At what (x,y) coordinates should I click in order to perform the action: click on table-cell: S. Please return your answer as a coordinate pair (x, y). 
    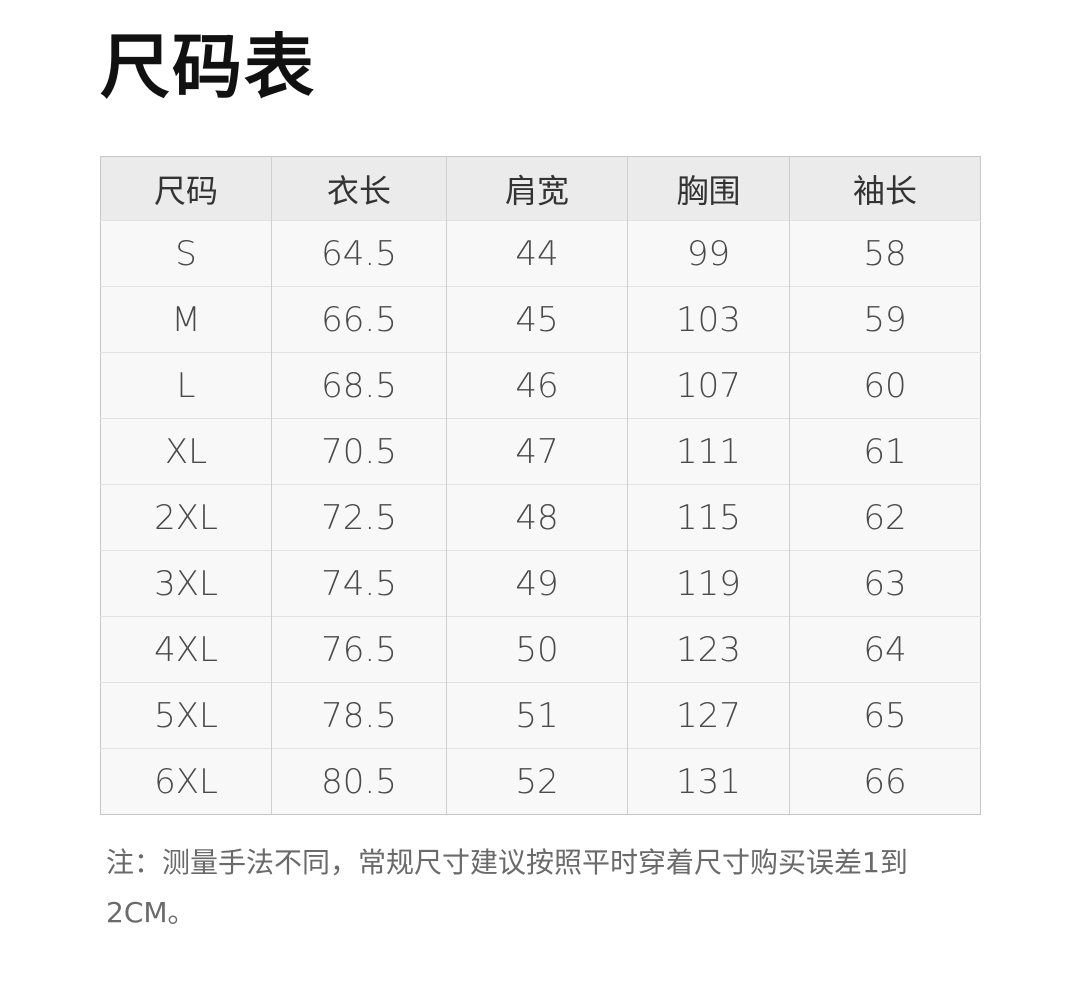
    Looking at the image, I should click on (186, 253).